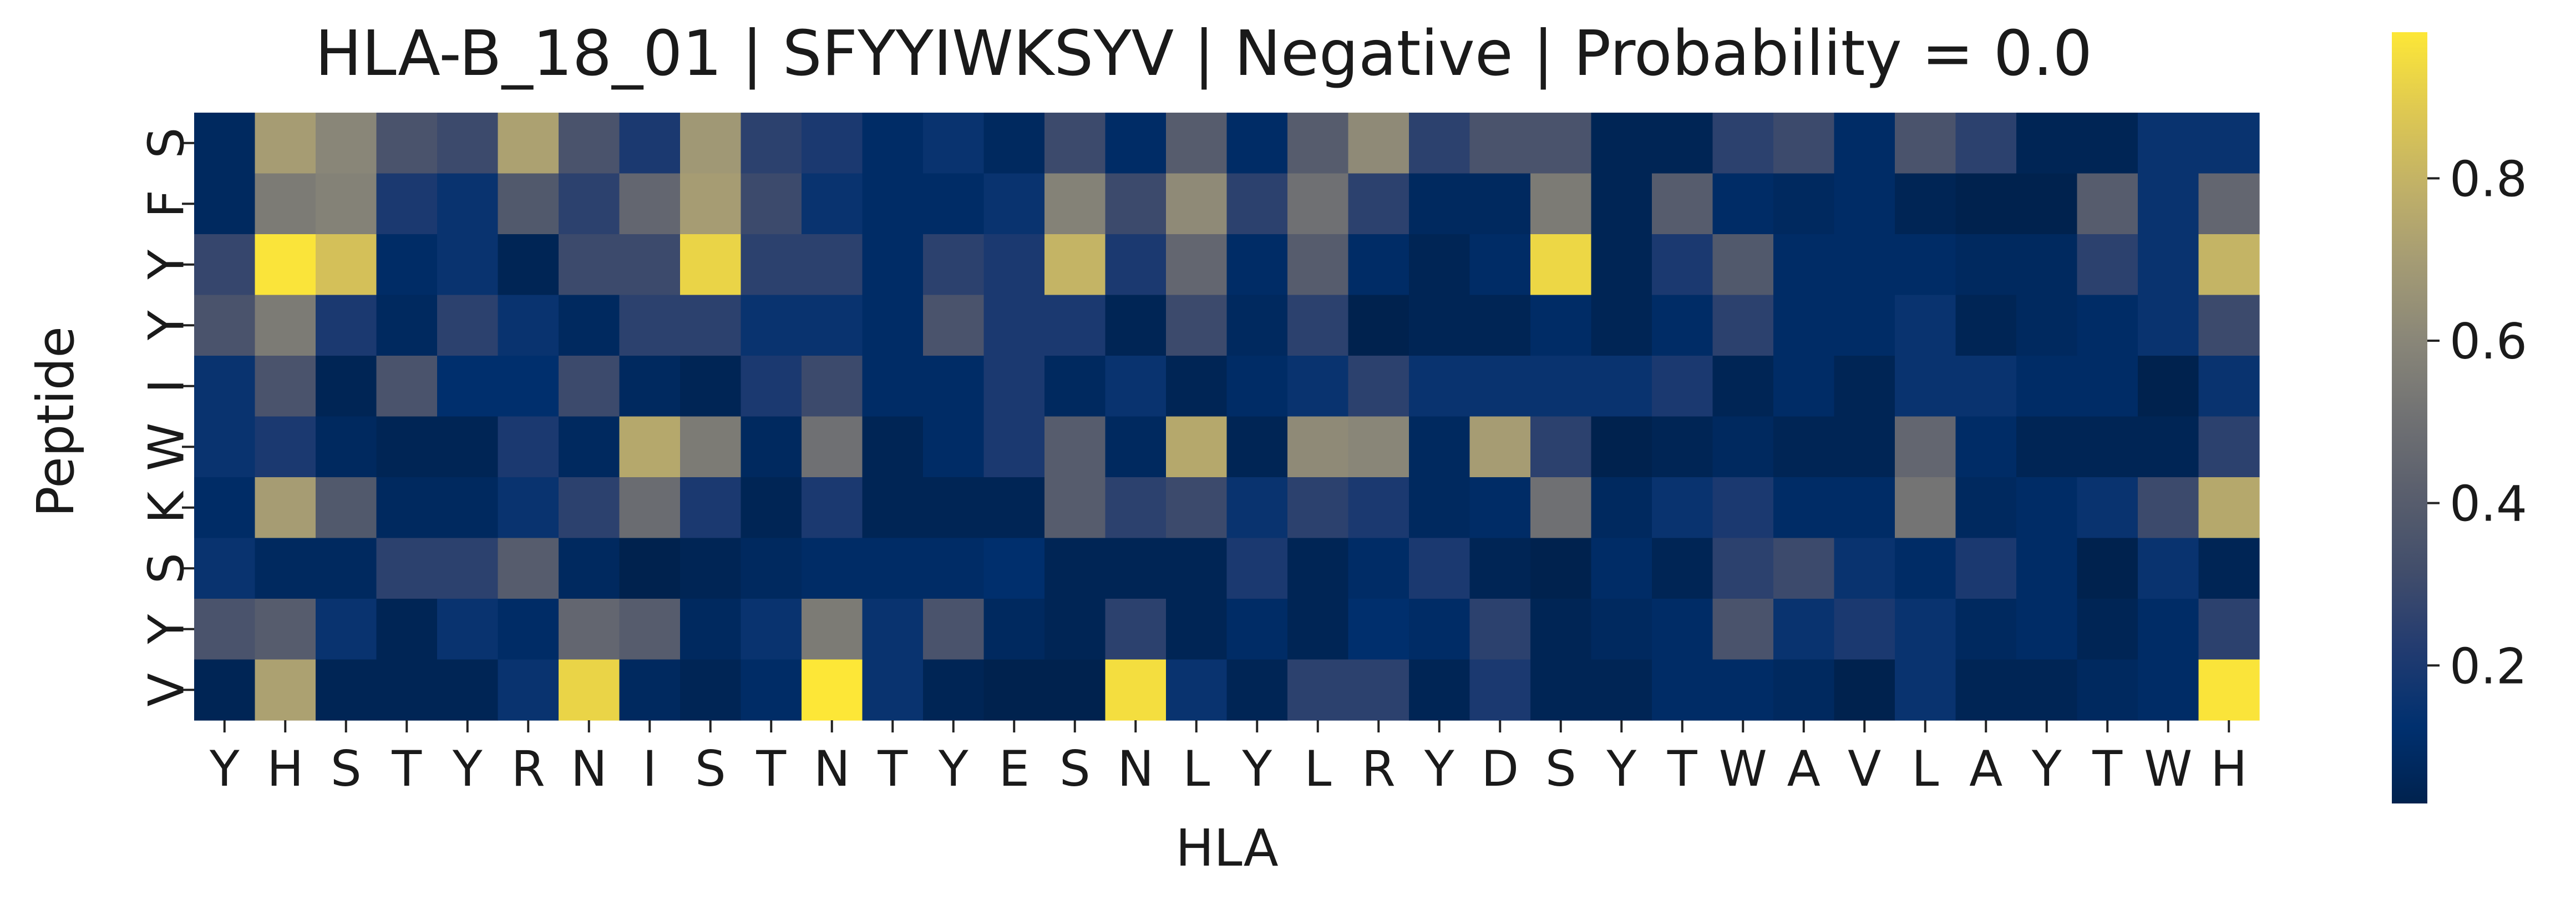  Describe the element at coordinates (2168, 768) in the screenshot. I see `x-tick-label: W` at that location.